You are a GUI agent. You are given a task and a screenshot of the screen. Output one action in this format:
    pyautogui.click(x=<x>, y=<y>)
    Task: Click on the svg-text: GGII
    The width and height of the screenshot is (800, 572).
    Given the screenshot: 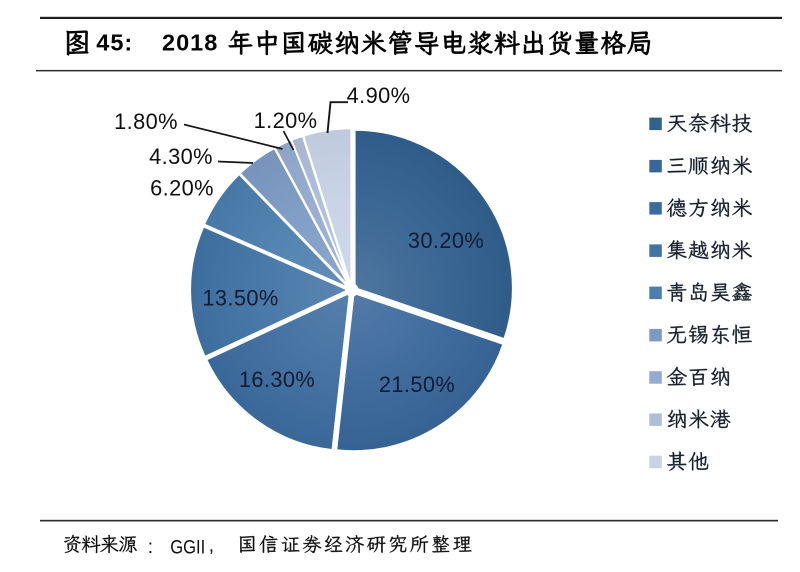 What is the action you would take?
    pyautogui.click(x=187, y=547)
    